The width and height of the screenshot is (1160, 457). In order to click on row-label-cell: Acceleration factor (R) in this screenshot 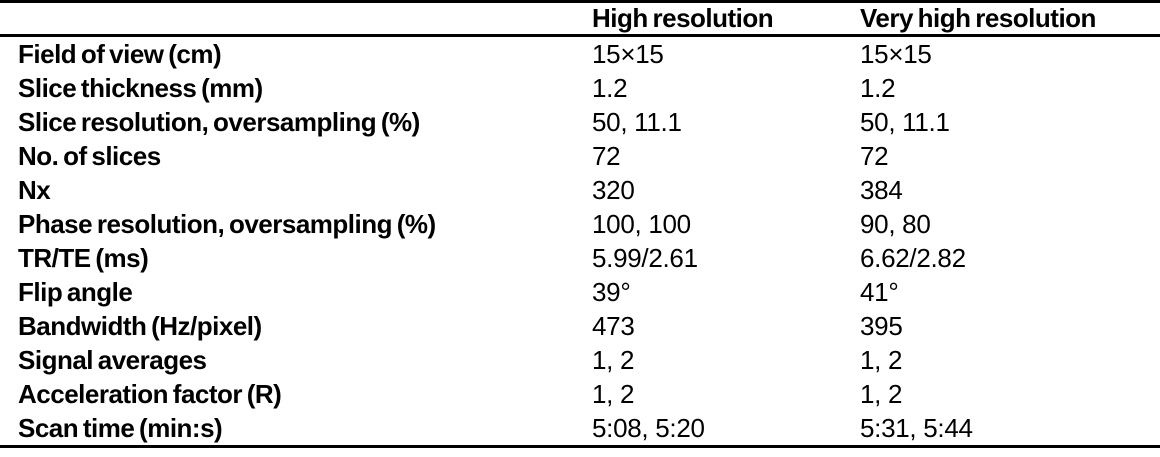, I will do `click(150, 393)`.